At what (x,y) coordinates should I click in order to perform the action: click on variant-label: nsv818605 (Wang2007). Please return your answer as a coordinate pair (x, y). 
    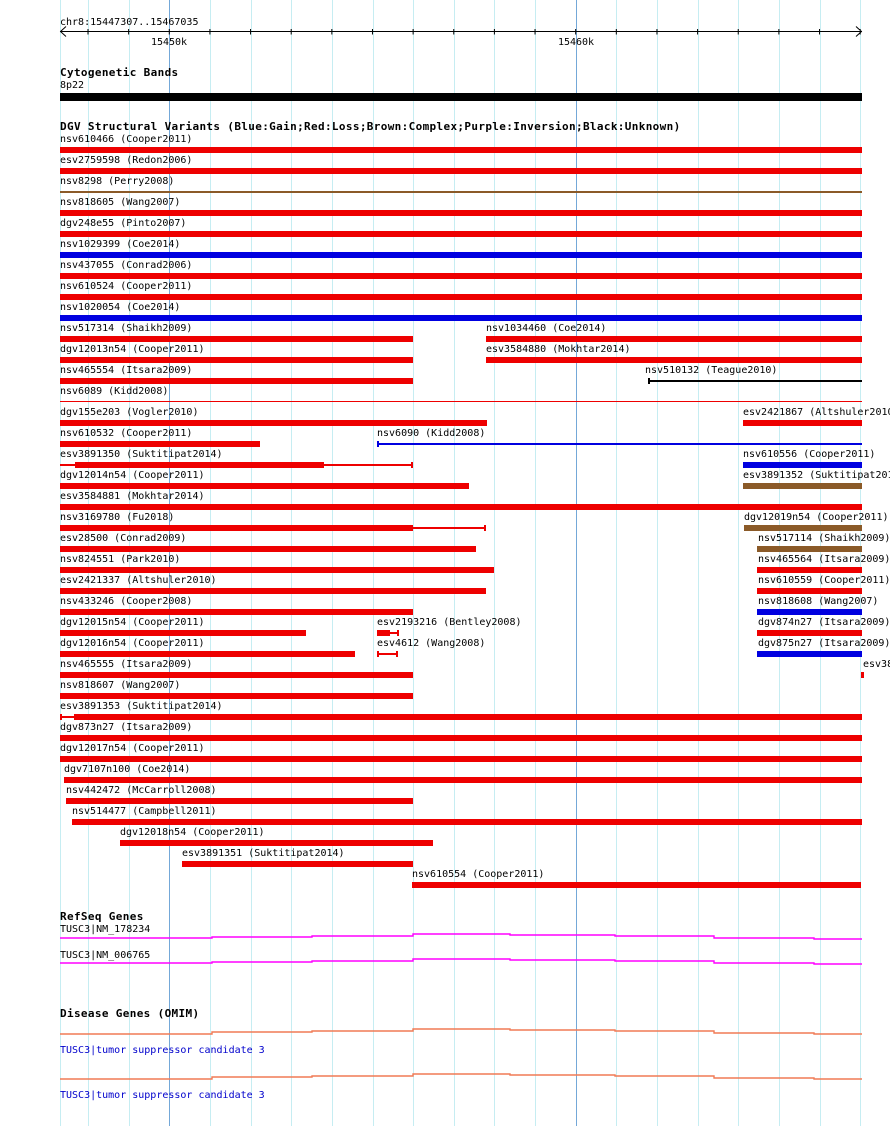
    Looking at the image, I should click on (120, 202).